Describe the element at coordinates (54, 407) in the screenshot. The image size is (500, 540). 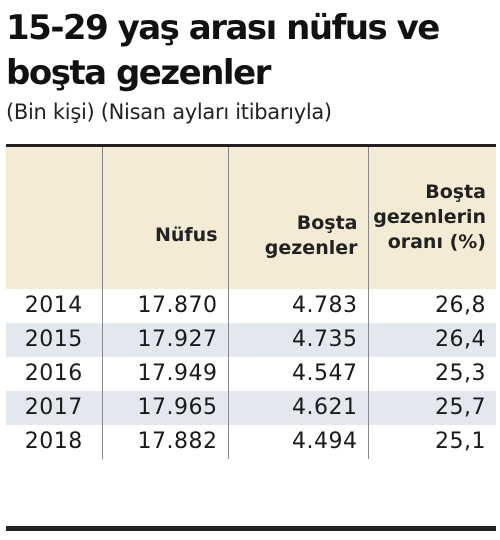
I see `cell-year: 2017` at that location.